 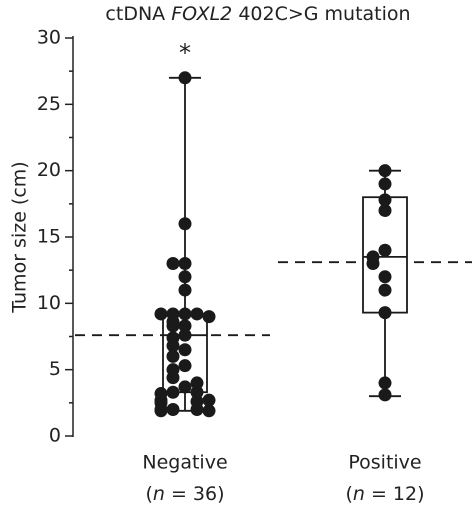 What do you see at coordinates (55, 369) in the screenshot?
I see `y-tick-label: 5` at bounding box center [55, 369].